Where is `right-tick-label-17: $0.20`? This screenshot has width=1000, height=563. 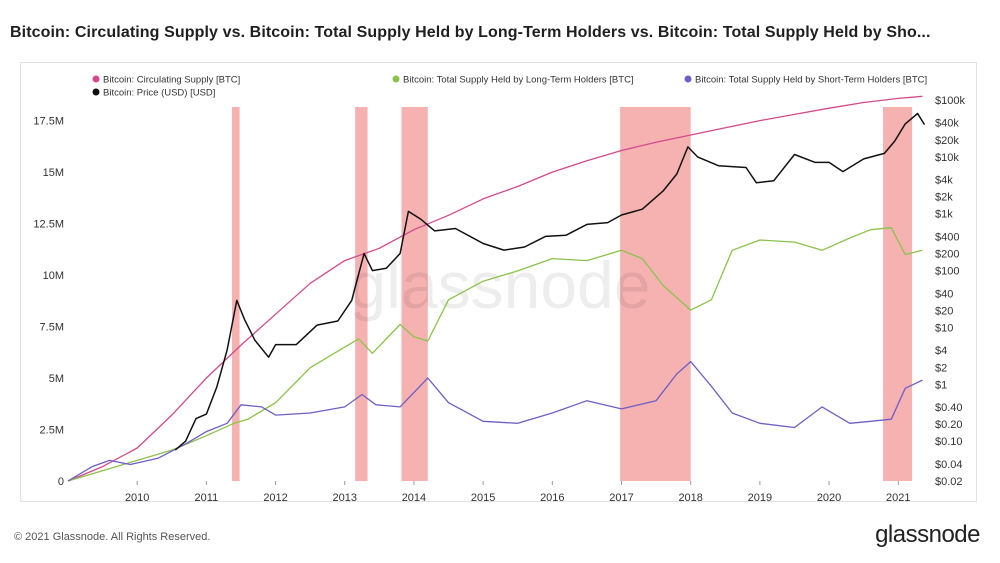
right-tick-label-17: $0.20 is located at coordinates (949, 425).